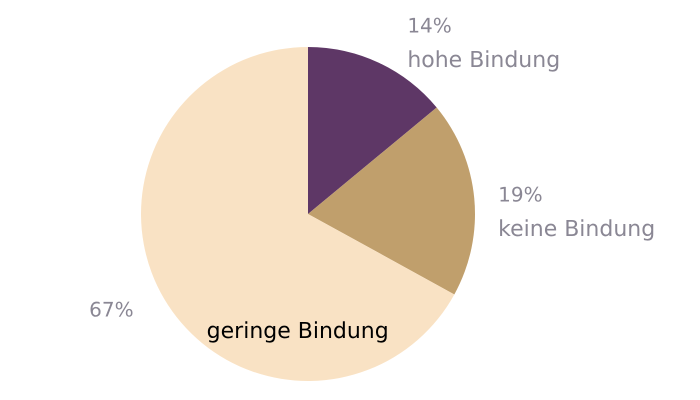 The image size is (700, 400). What do you see at coordinates (483, 61) in the screenshot?
I see `slice-label: hohe Bindung` at bounding box center [483, 61].